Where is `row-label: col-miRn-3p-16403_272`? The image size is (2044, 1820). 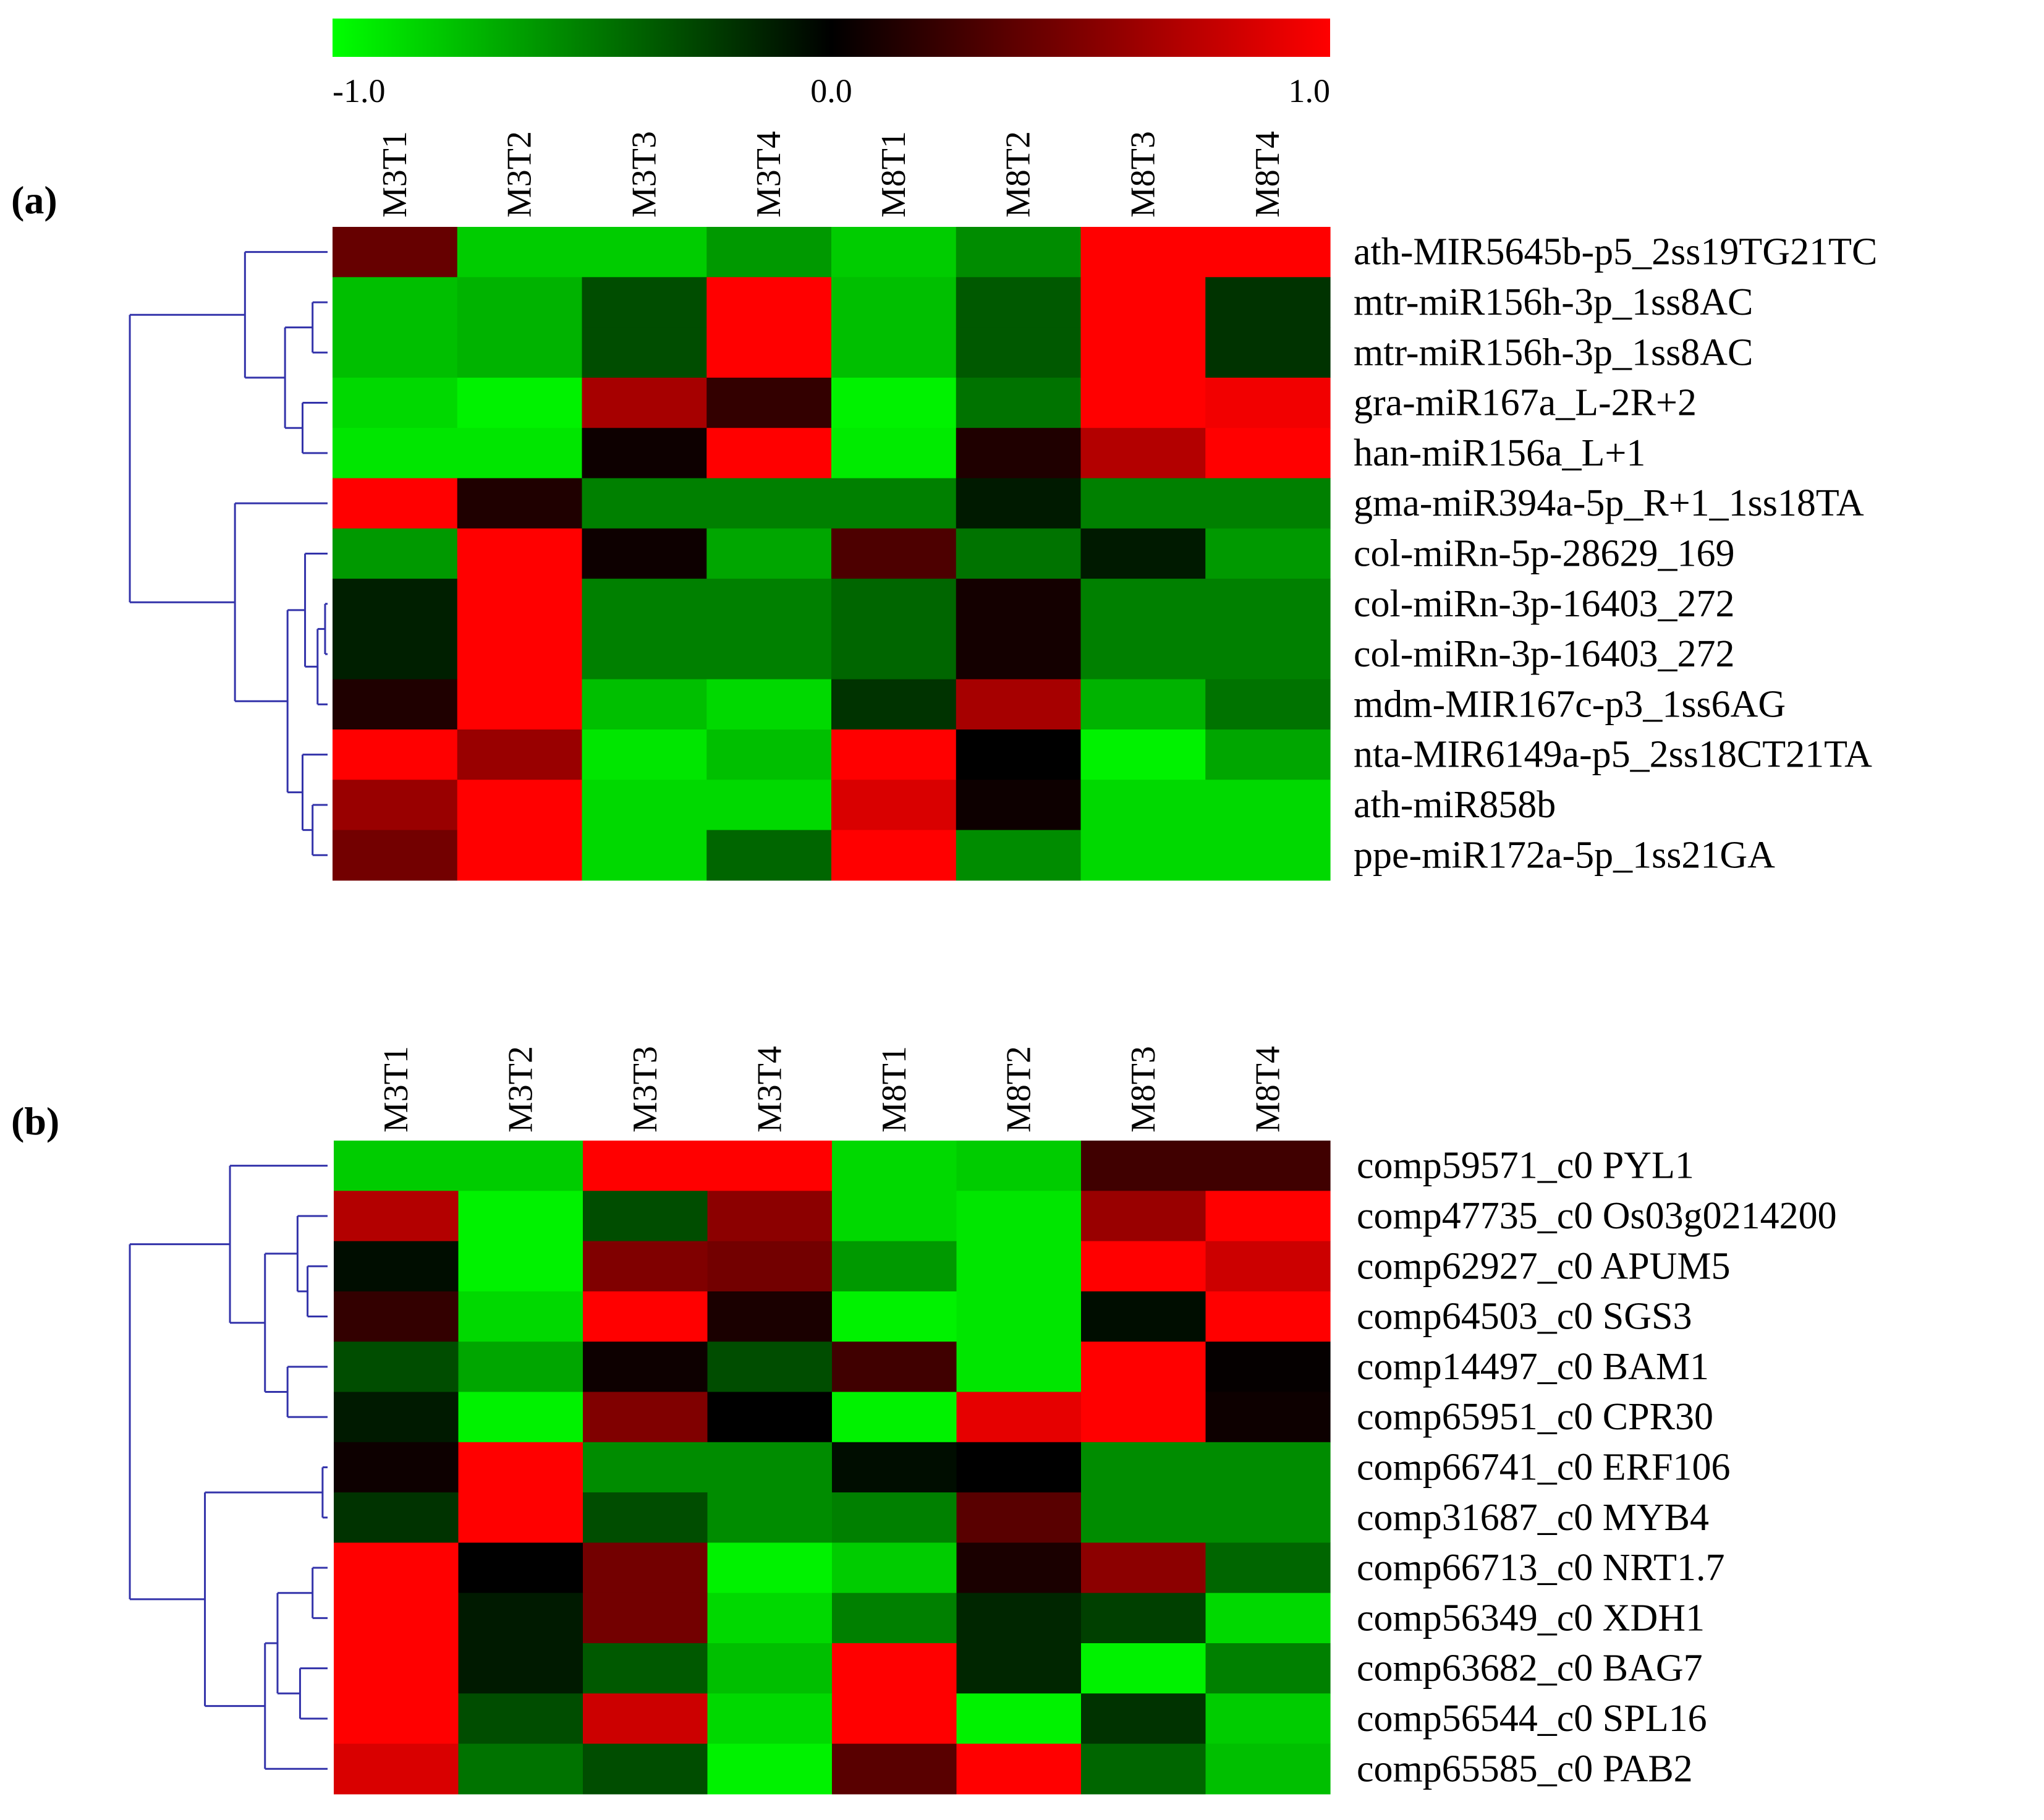 row-label: col-miRn-3p-16403_272 is located at coordinates (1544, 654).